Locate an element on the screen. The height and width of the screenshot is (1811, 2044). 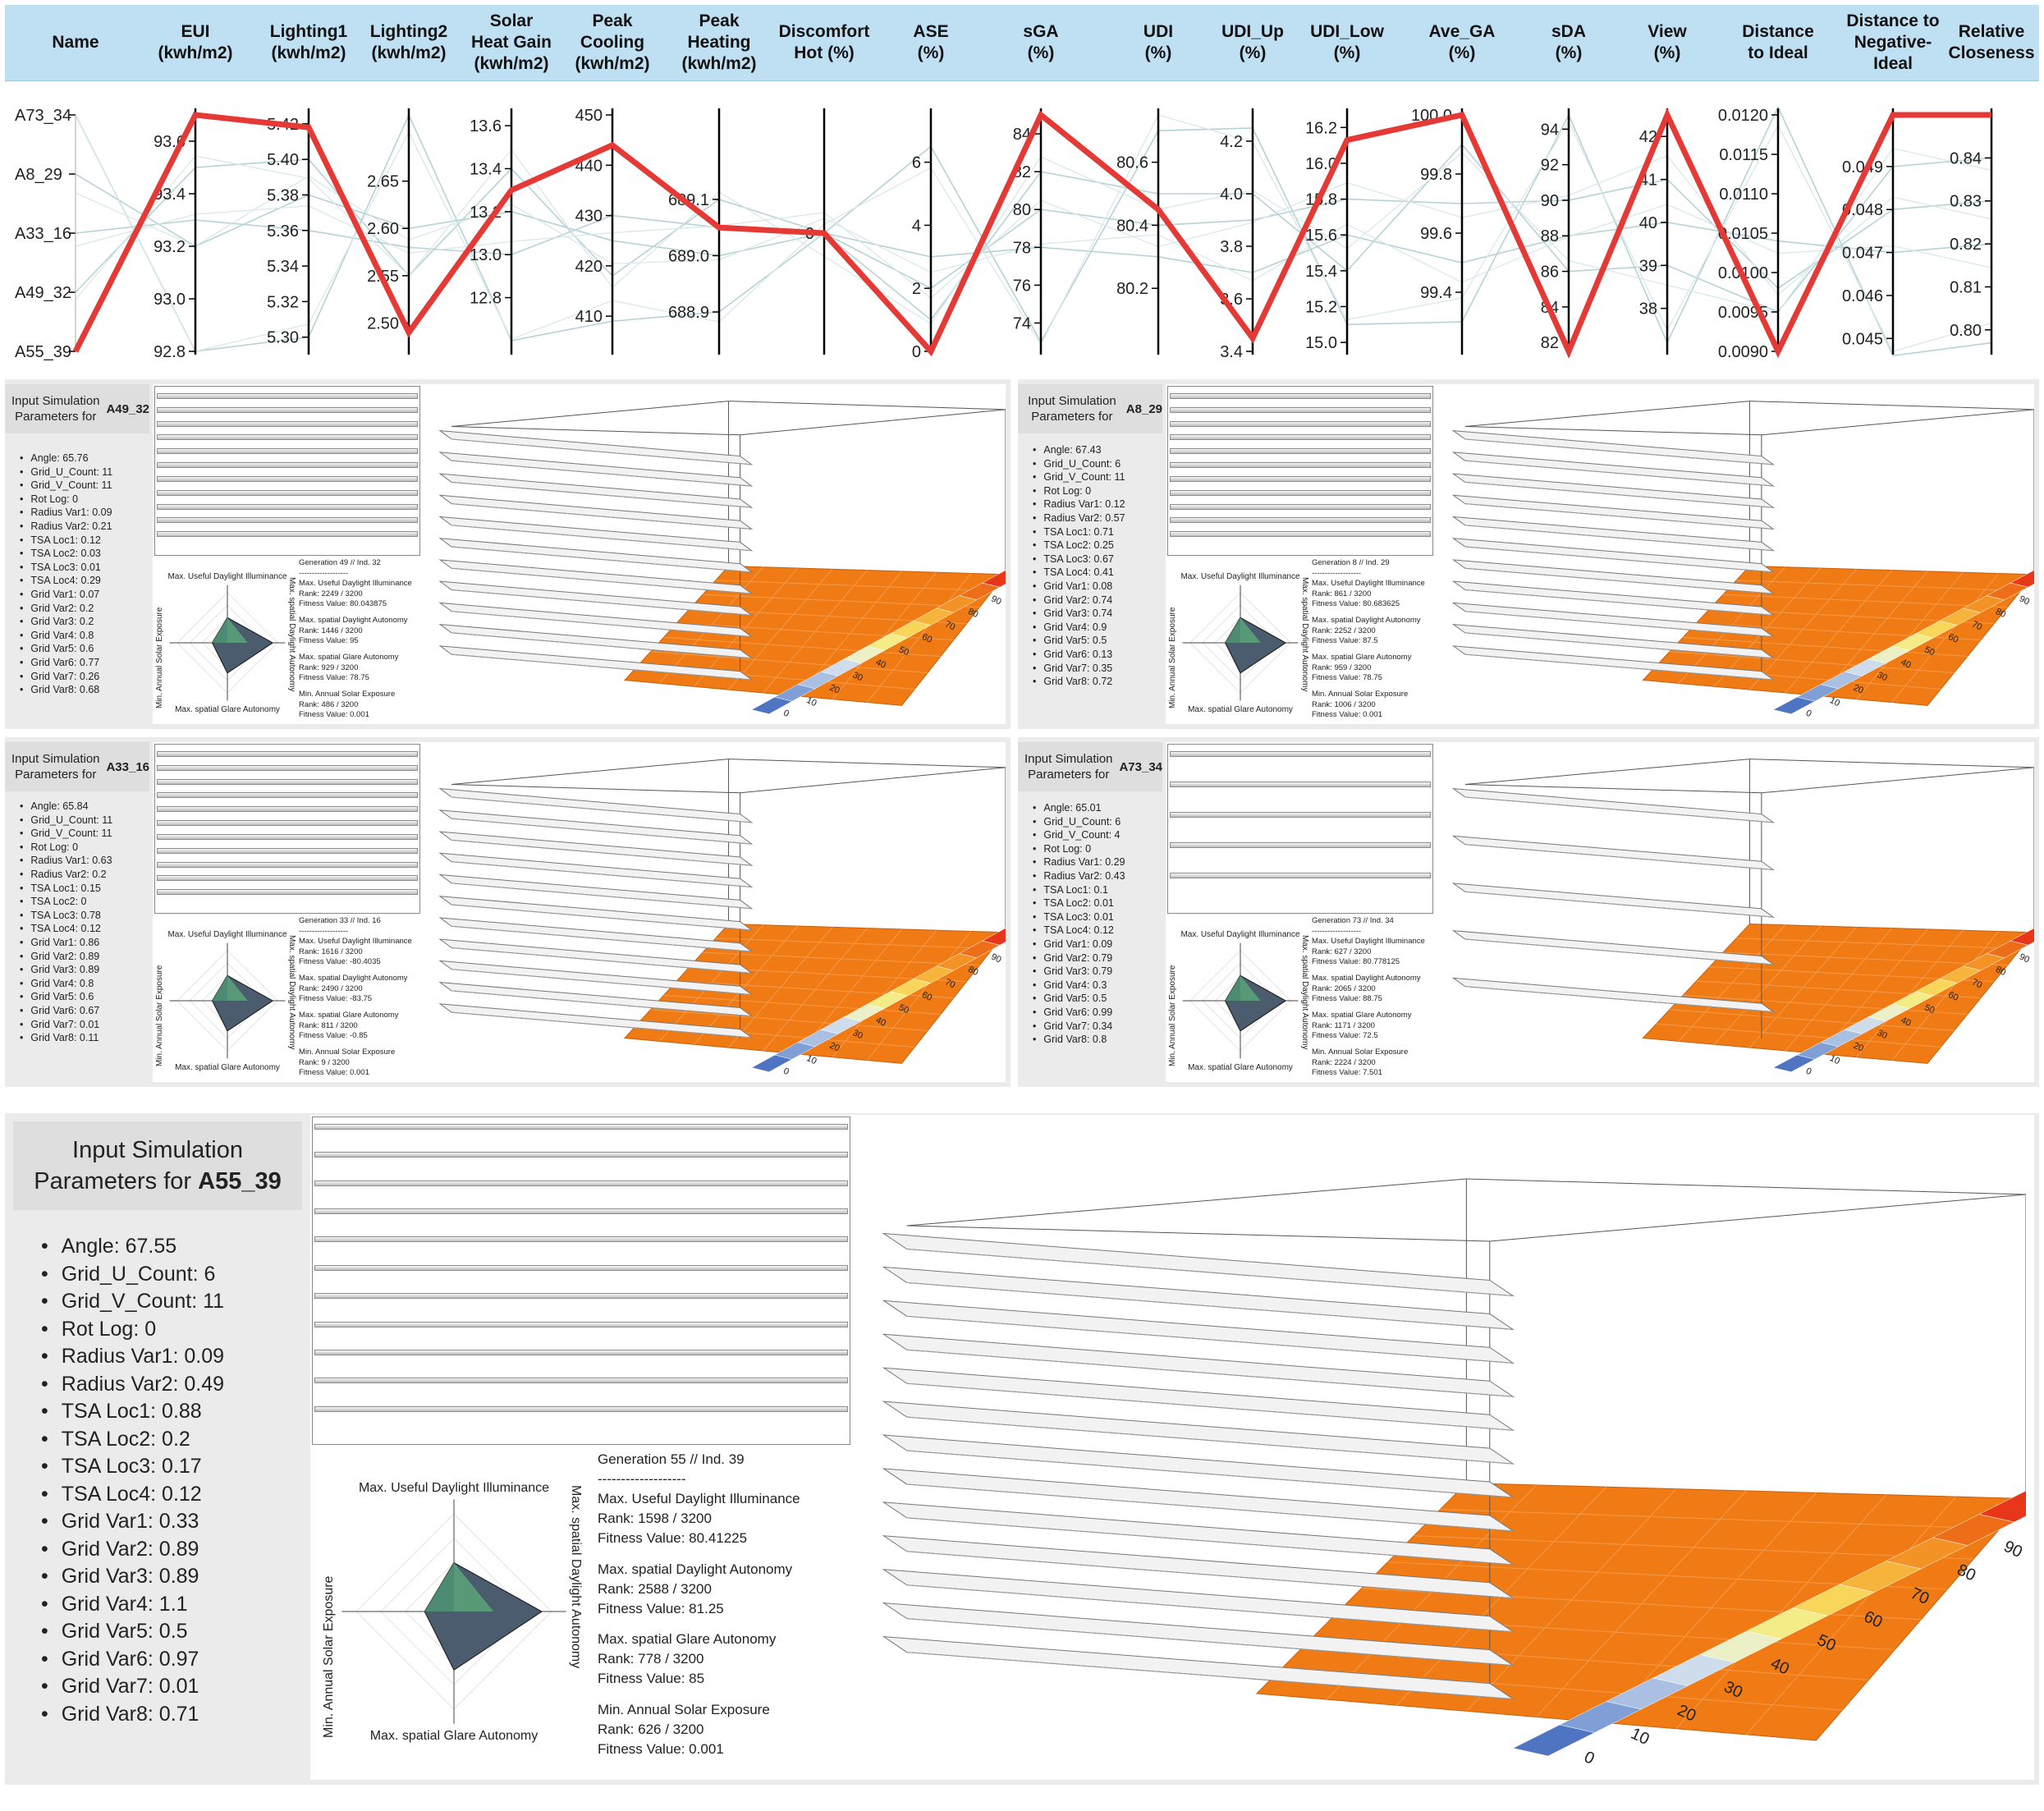
parameter-item: Grid Var7: 0.01 is located at coordinates (132, 1687).